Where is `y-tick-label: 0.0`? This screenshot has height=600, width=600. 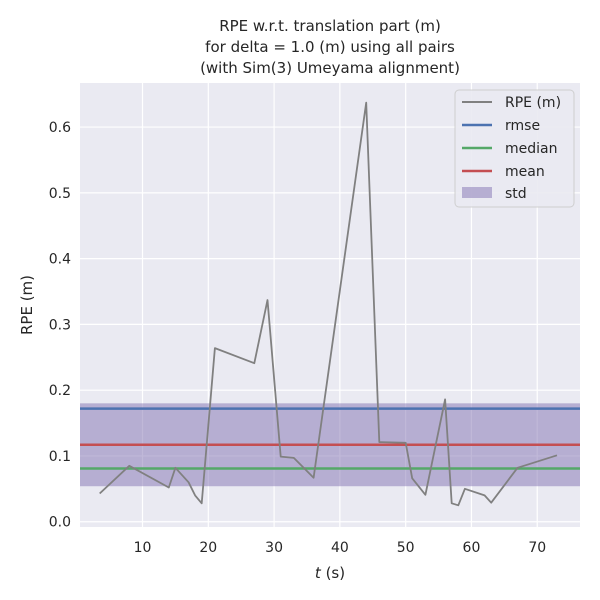
y-tick-label: 0.0 is located at coordinates (60, 523).